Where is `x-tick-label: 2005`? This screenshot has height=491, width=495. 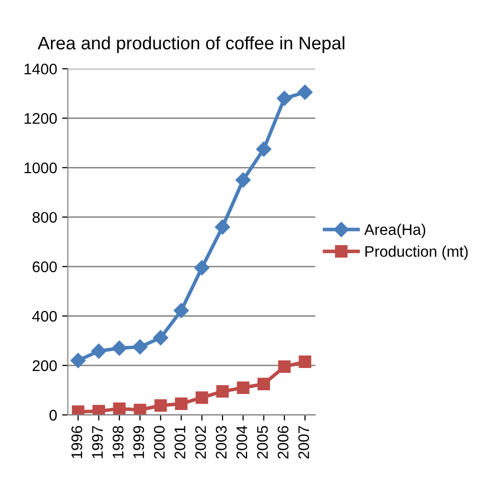 x-tick-label: 2005 is located at coordinates (262, 442).